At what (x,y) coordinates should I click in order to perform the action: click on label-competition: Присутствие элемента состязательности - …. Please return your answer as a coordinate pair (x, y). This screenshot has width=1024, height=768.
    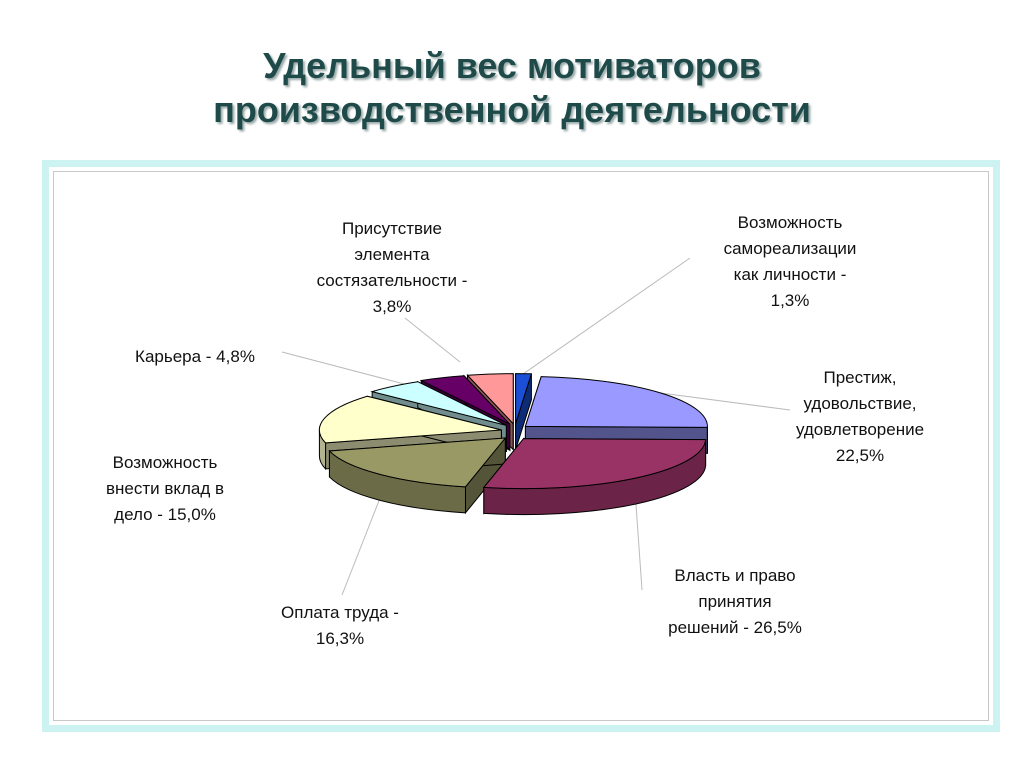
    Looking at the image, I should click on (392, 267).